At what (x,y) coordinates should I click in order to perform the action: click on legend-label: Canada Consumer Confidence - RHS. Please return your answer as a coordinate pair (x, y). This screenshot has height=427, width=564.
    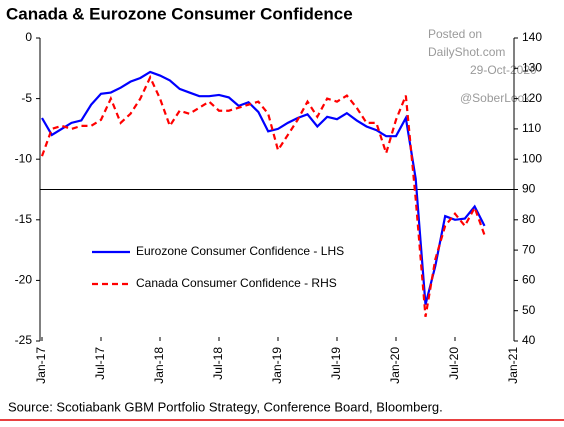
    Looking at the image, I should click on (236, 283).